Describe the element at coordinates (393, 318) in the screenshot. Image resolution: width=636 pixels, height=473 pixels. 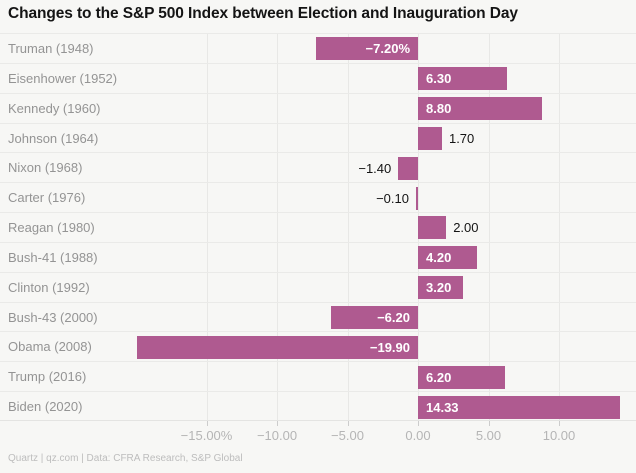
I see `bar-value-label: −6.20` at that location.